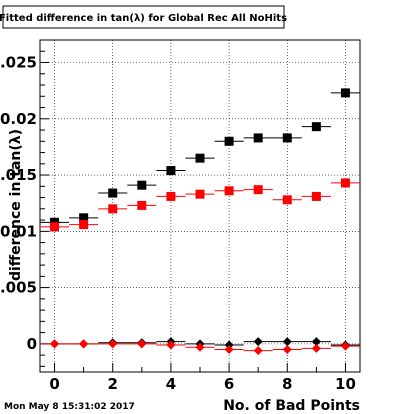  What do you see at coordinates (229, 384) in the screenshot?
I see `x-tick-label: 6` at bounding box center [229, 384].